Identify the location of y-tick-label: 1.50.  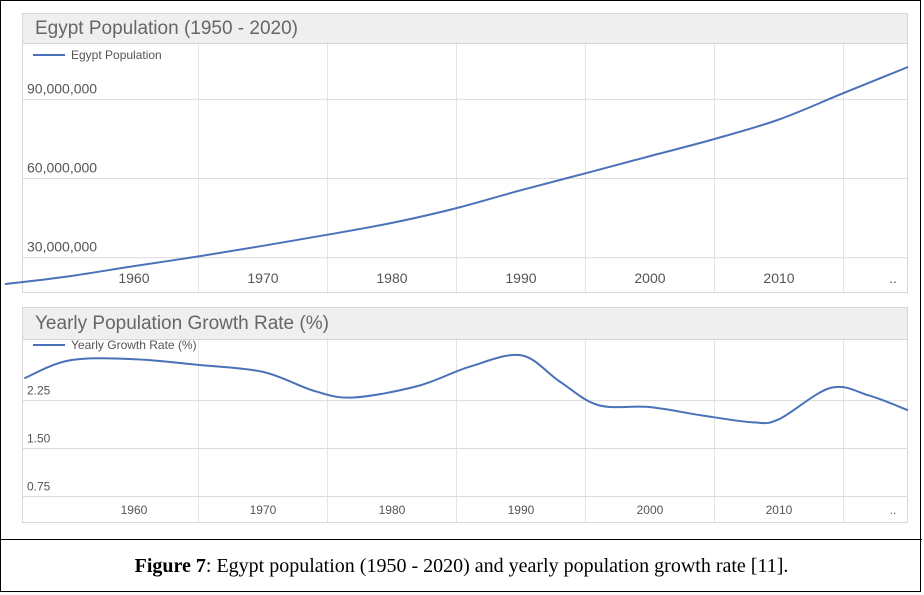
(39, 439).